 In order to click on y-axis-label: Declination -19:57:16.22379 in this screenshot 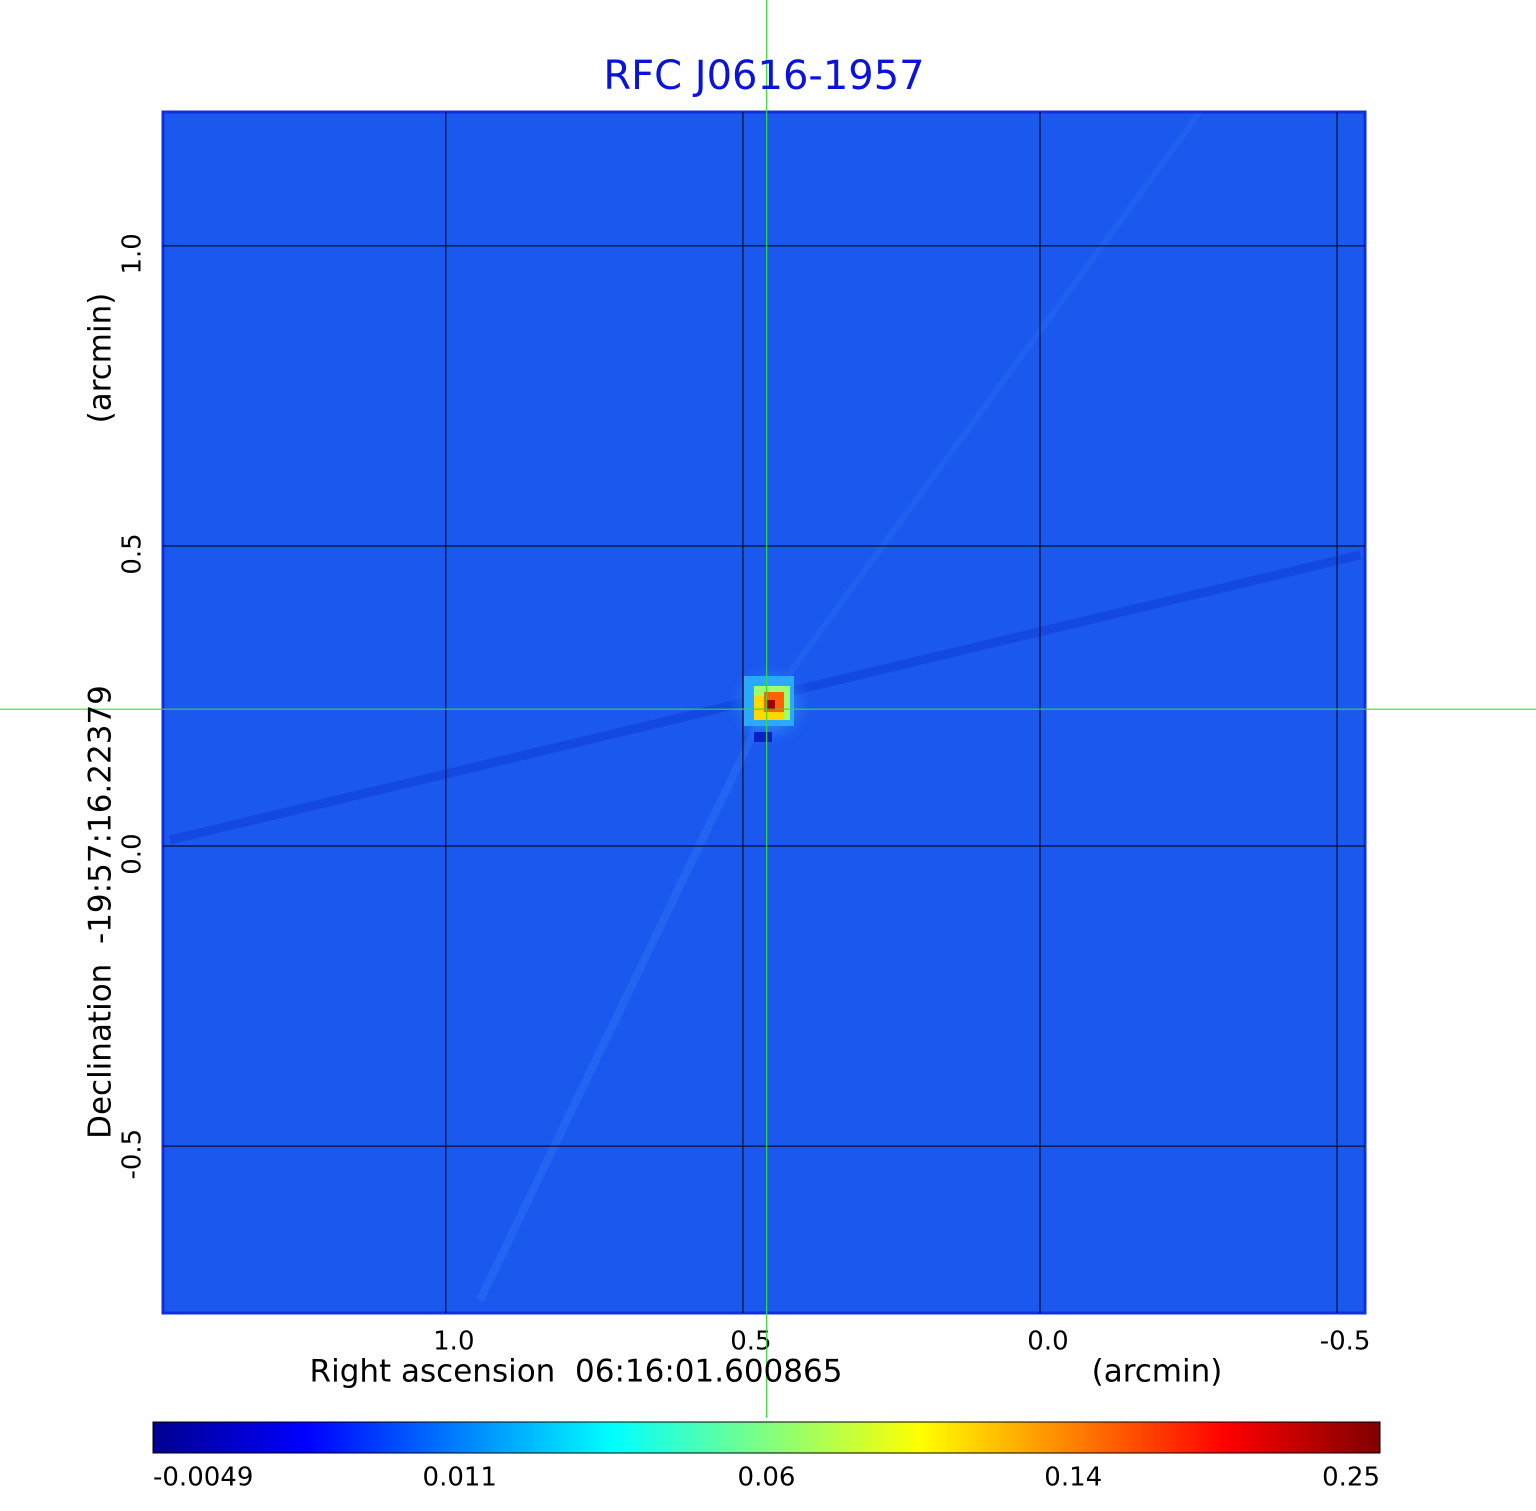, I will do `click(101, 912)`.